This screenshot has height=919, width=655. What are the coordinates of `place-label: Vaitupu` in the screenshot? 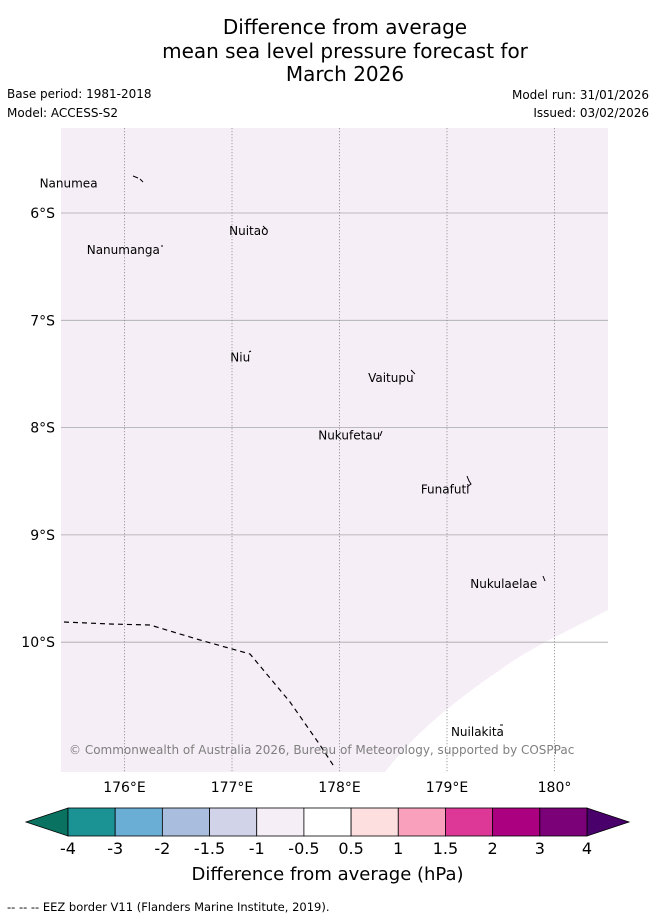 It's located at (391, 378).